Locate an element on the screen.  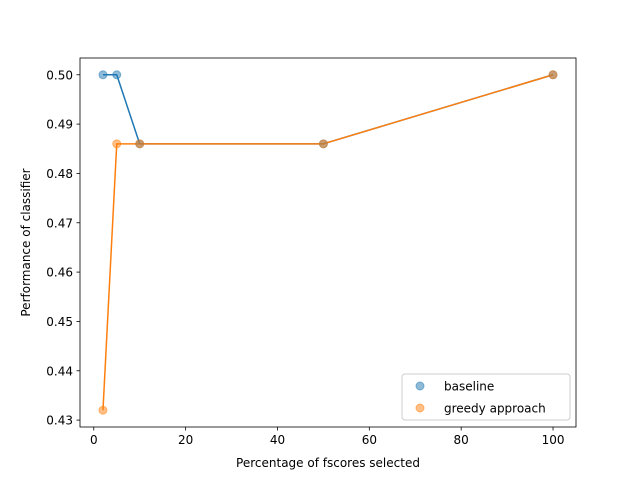
legend-label-0: baseline is located at coordinates (469, 387).